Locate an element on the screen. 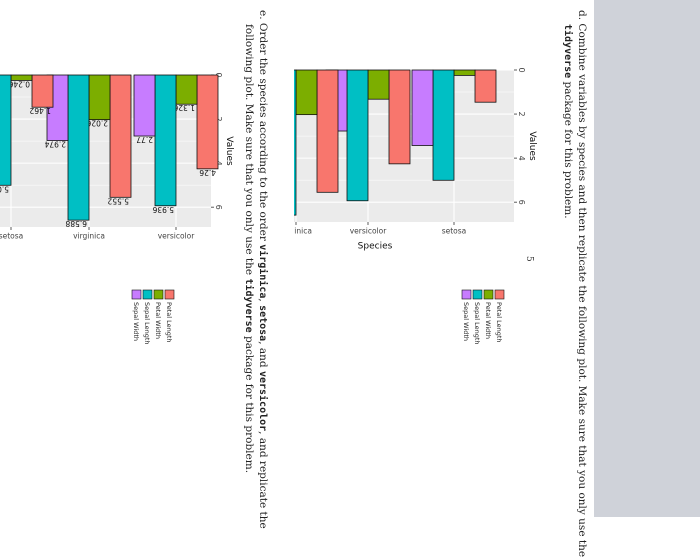 This screenshot has height=557, width=700. data-label: 5.936 is located at coordinates (163, 209).